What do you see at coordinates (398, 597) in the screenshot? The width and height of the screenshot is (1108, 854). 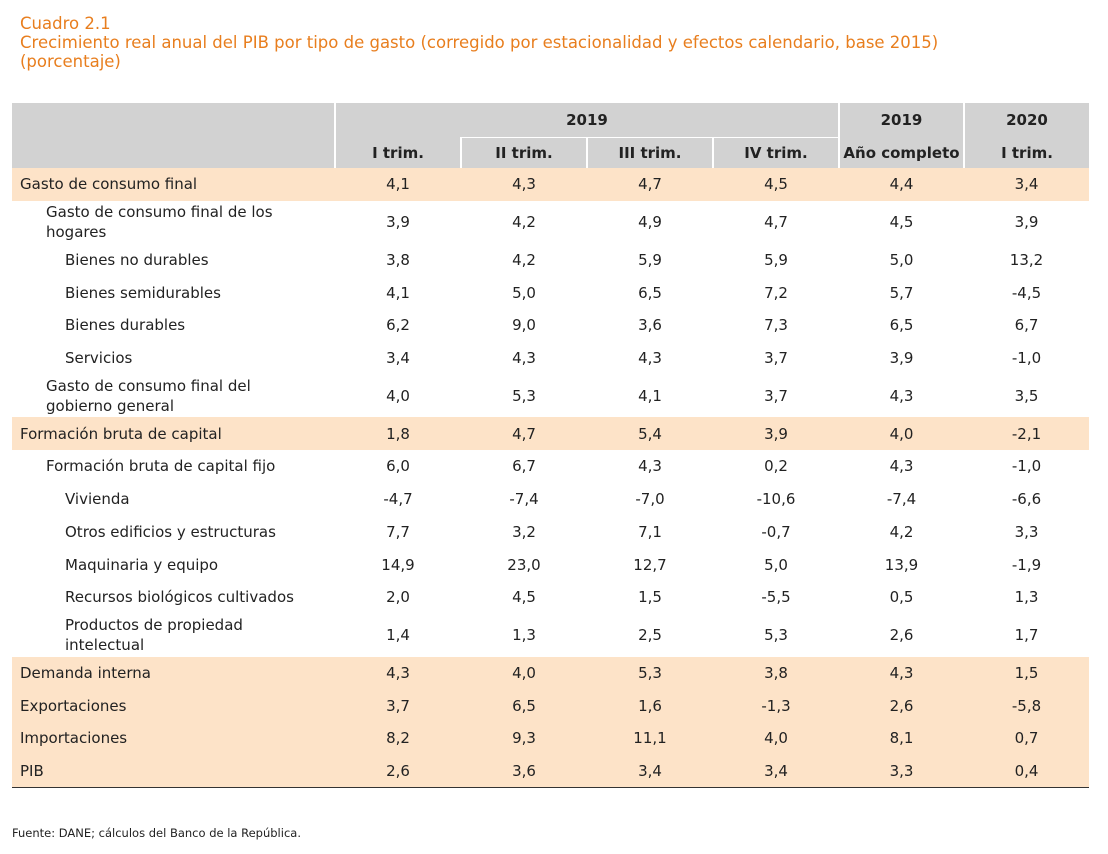 I see `value-cell: 2,0` at bounding box center [398, 597].